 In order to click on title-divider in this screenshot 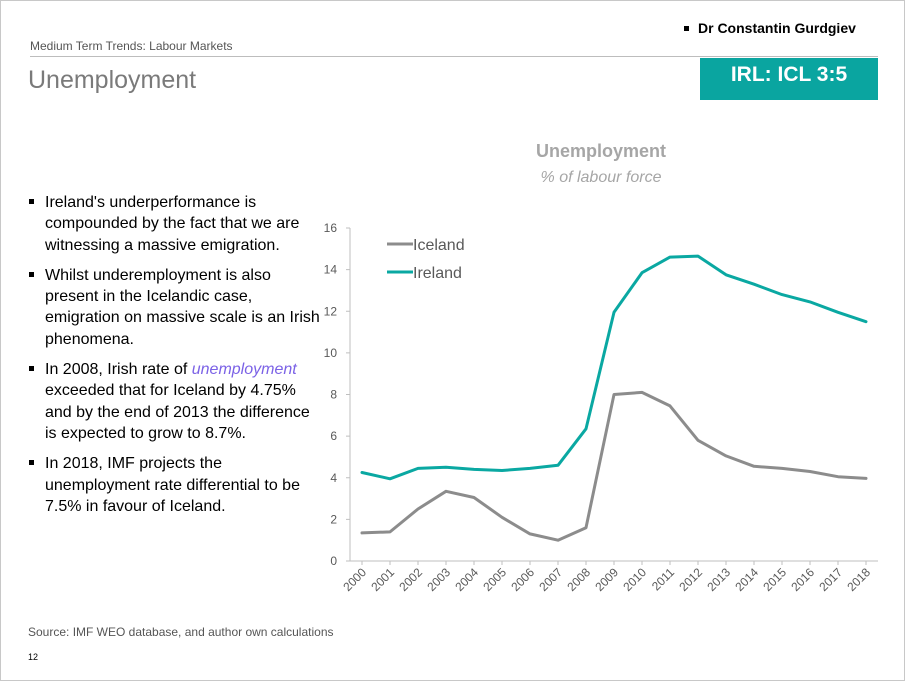, I will do `click(454, 56)`.